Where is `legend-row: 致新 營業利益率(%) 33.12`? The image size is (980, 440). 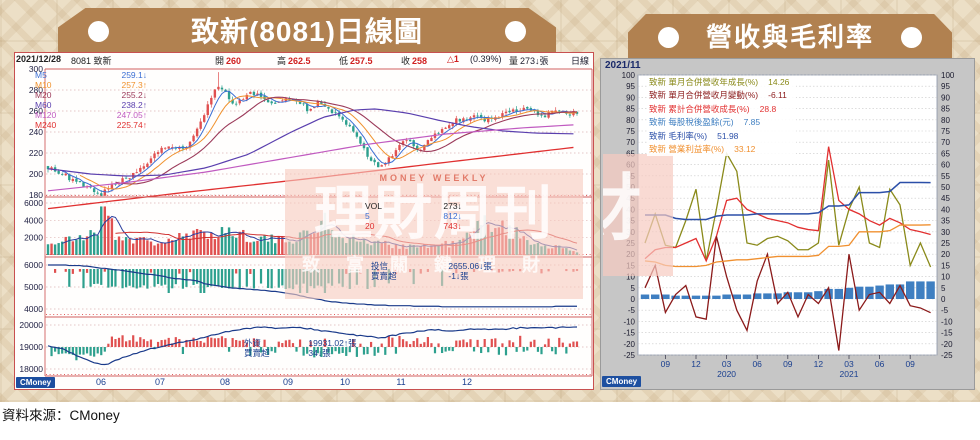
legend-row: 致新 營業利益率(%) 33.12 is located at coordinates (722, 150).